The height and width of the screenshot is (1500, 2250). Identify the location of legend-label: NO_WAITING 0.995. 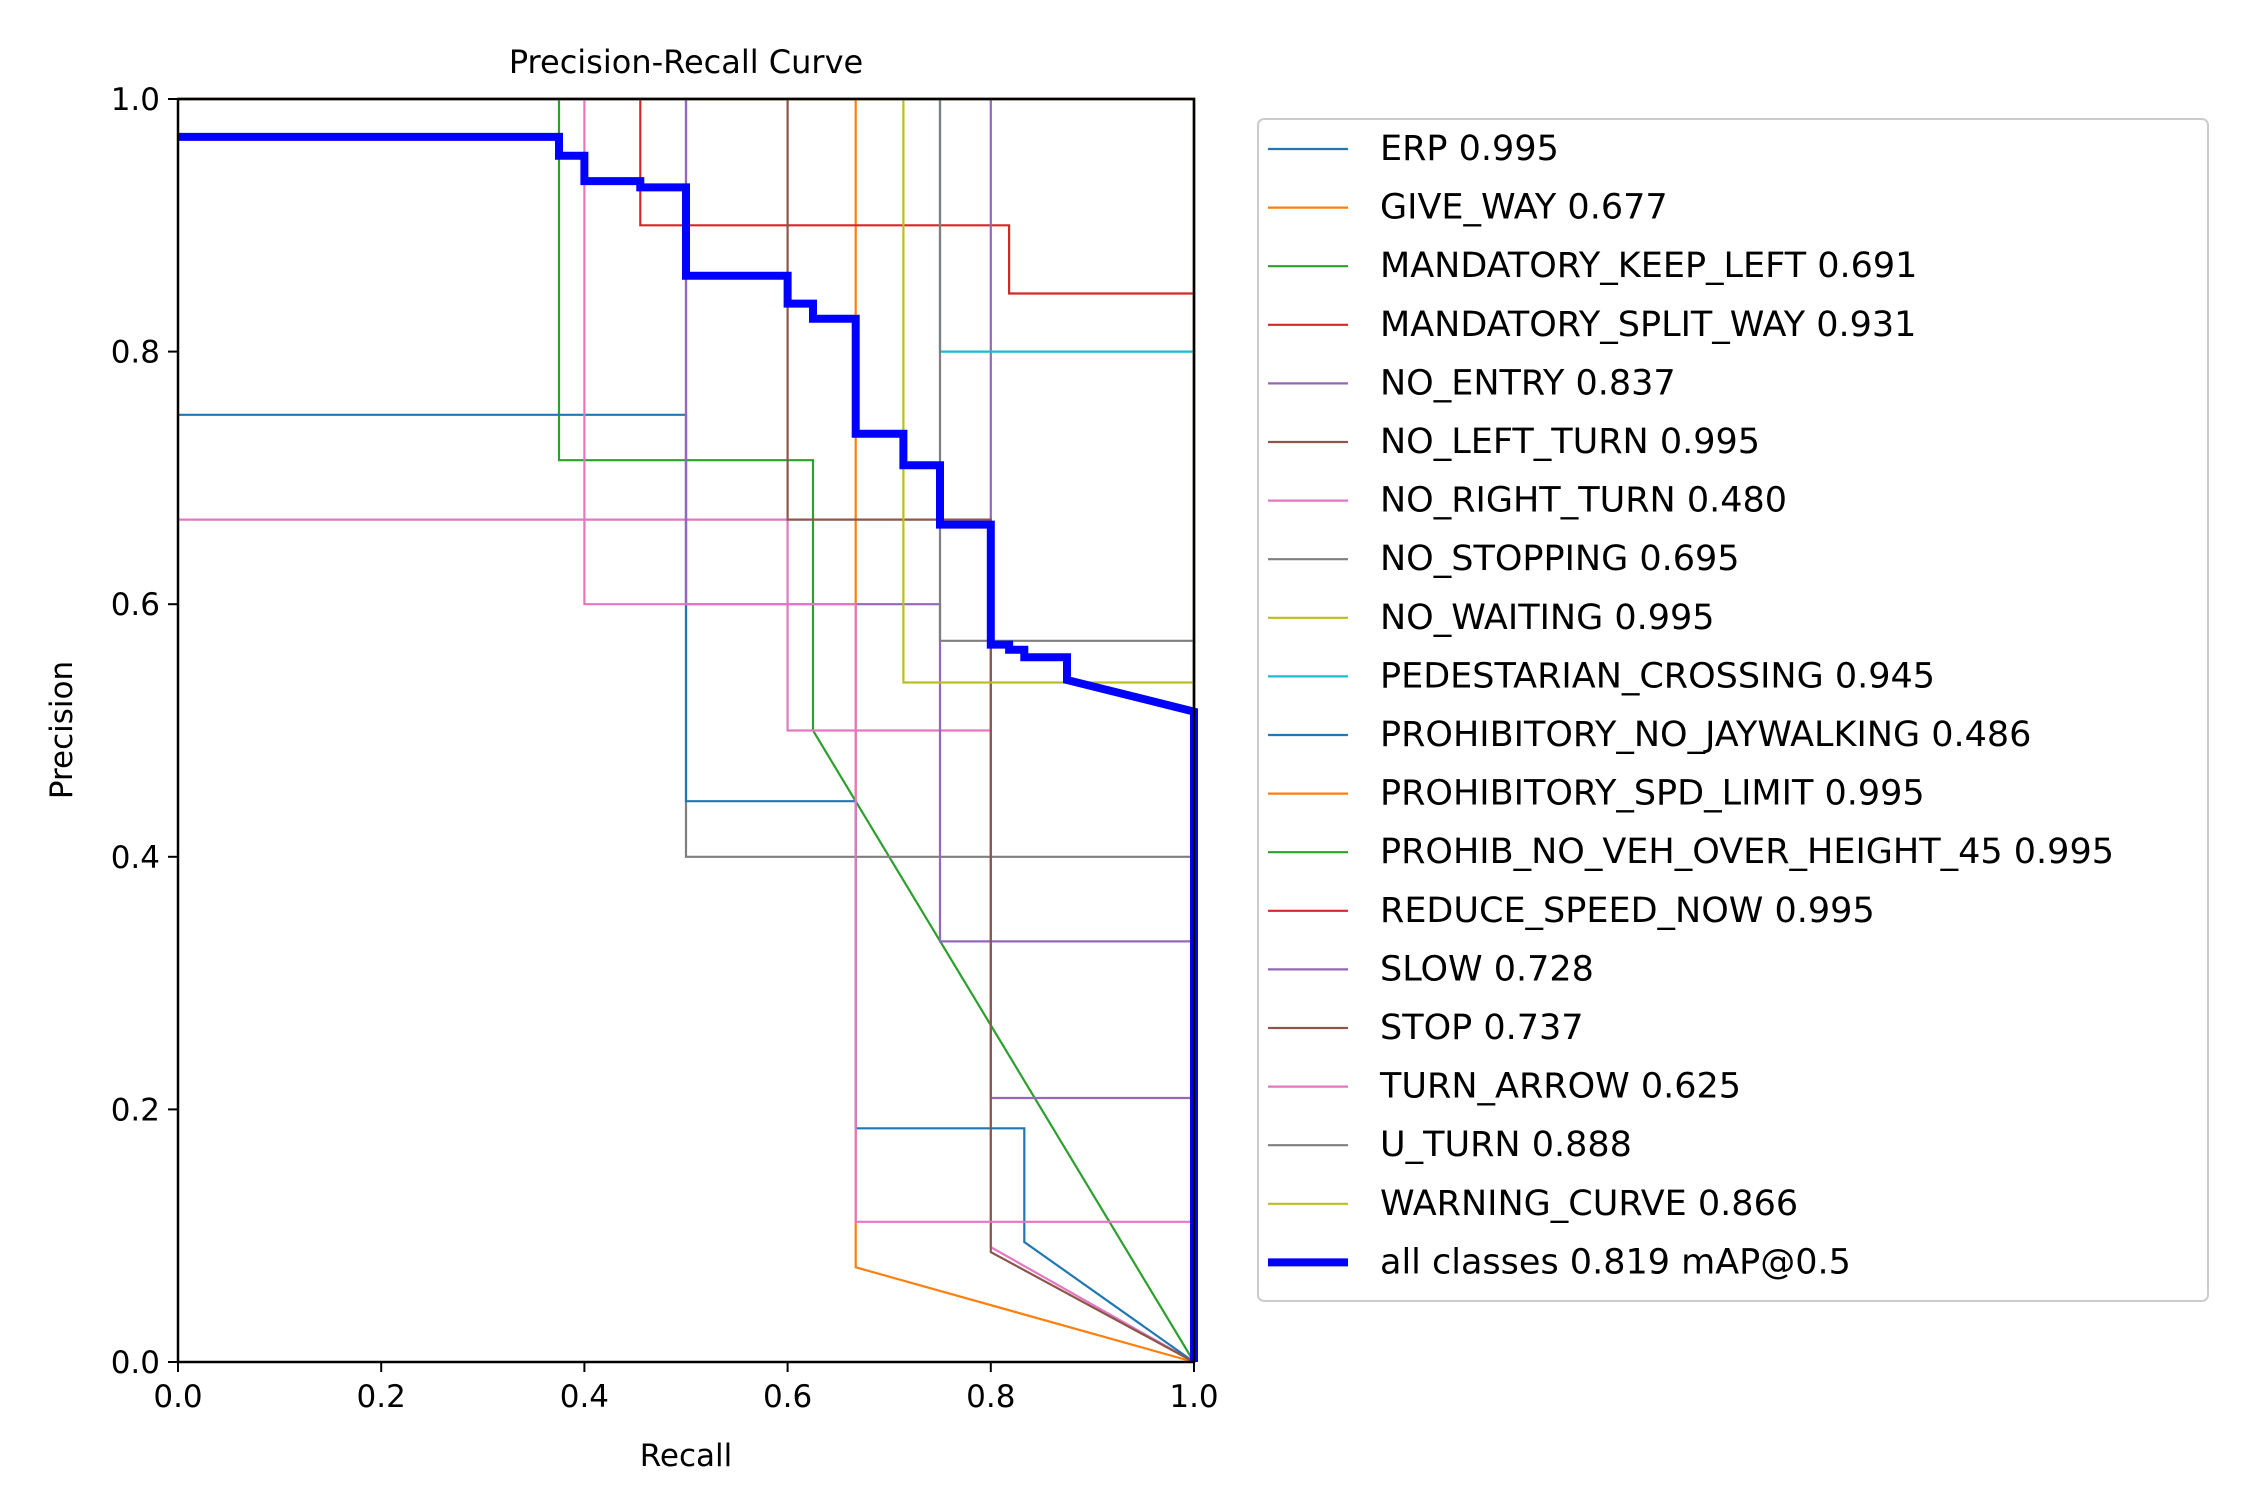
(1547, 618).